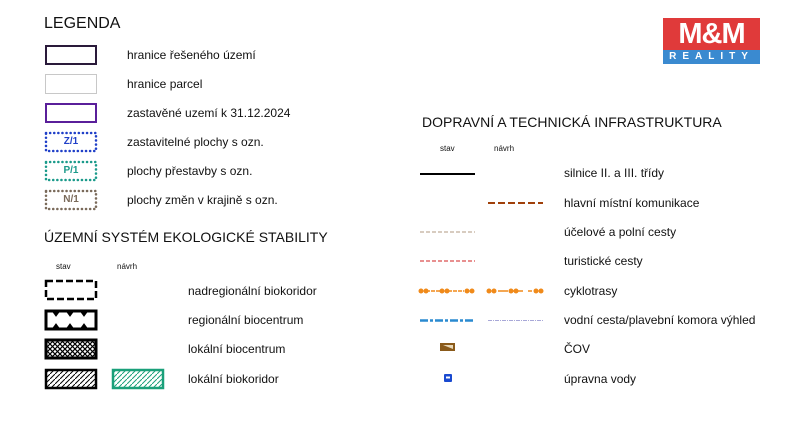 The height and width of the screenshot is (440, 812). I want to click on landscape-code: N/1, so click(71, 199).